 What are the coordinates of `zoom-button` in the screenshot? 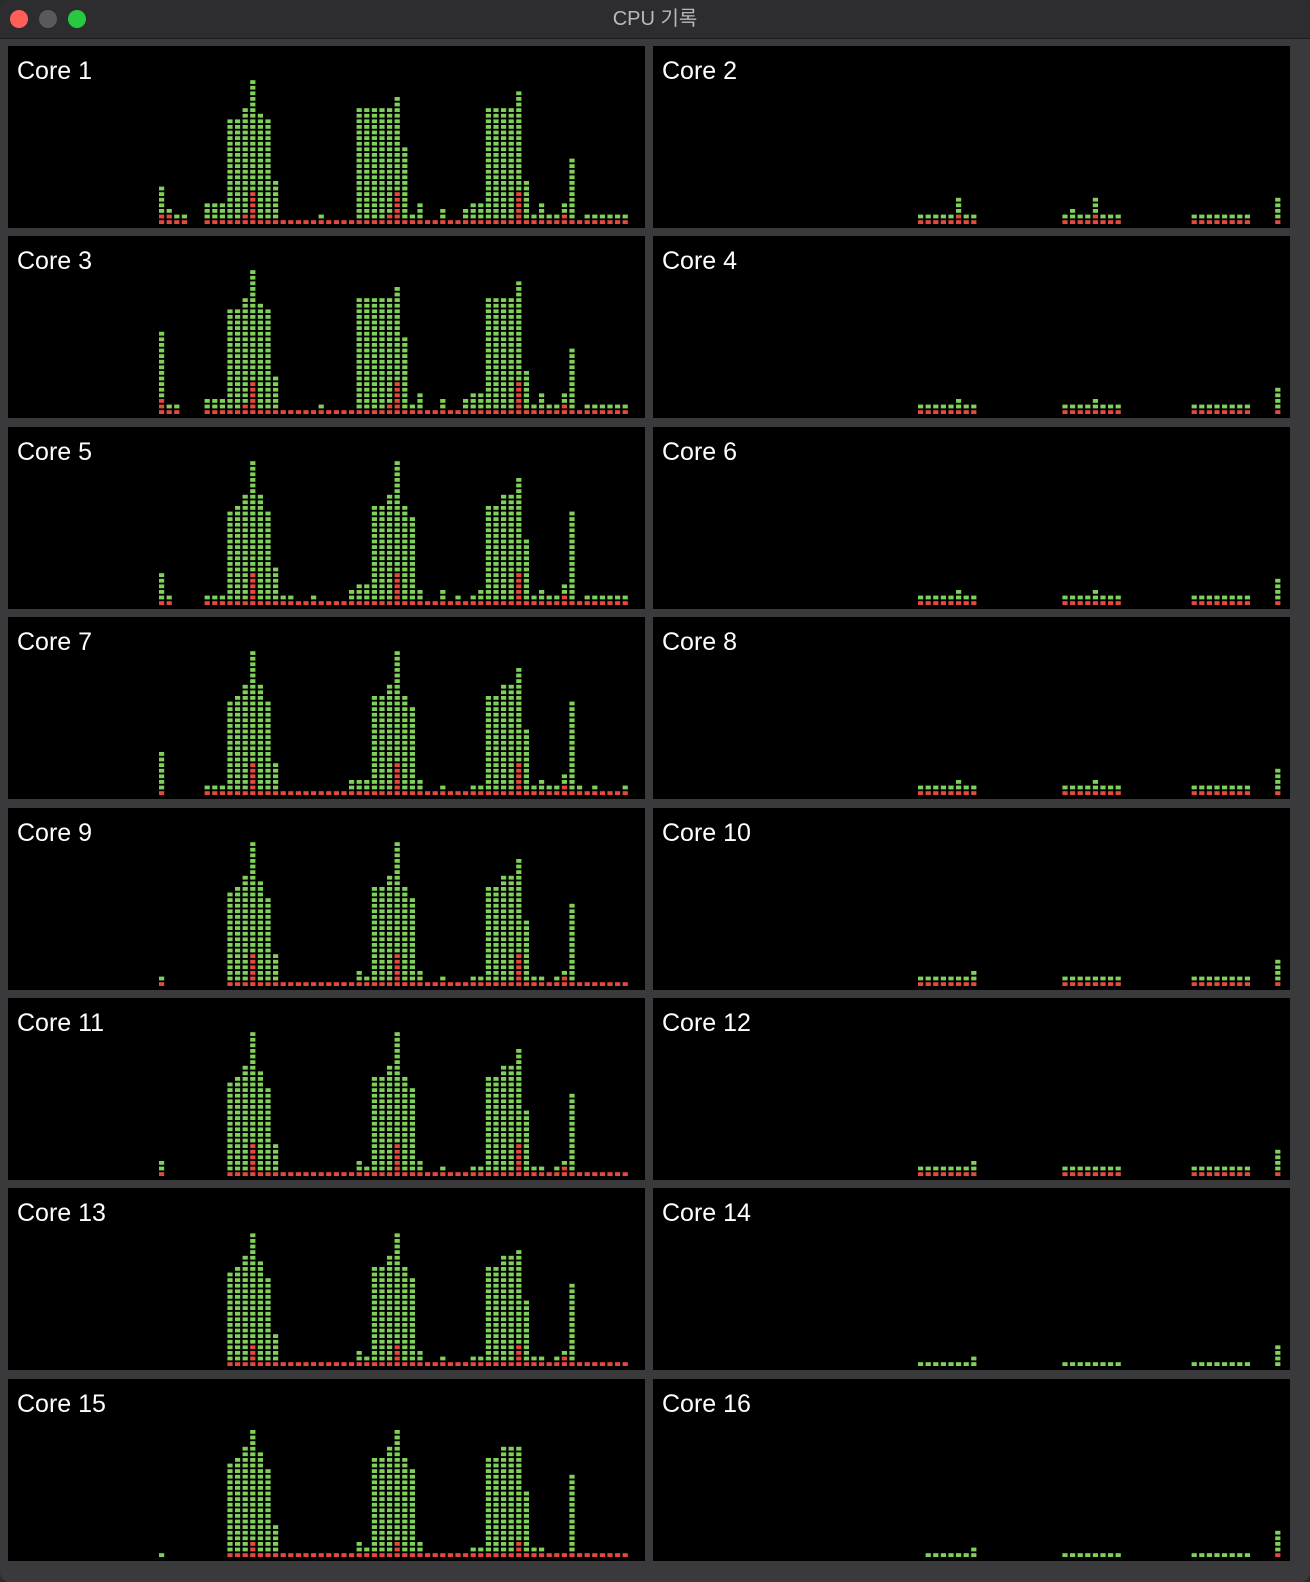 It's located at (77, 19).